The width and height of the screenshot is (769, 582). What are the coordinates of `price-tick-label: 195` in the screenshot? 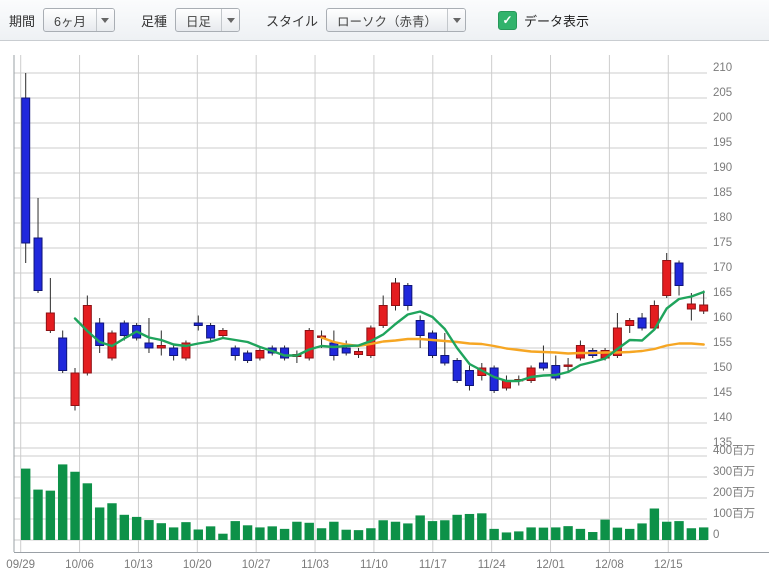 It's located at (722, 143).